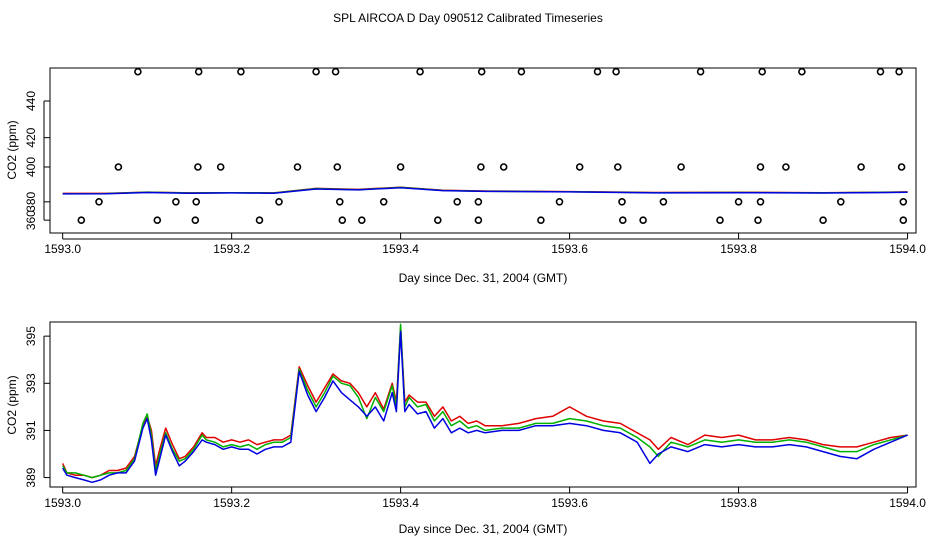 This screenshot has width=936, height=540. I want to click on top-y-axis-label: CO2 (ppm), so click(12, 149).